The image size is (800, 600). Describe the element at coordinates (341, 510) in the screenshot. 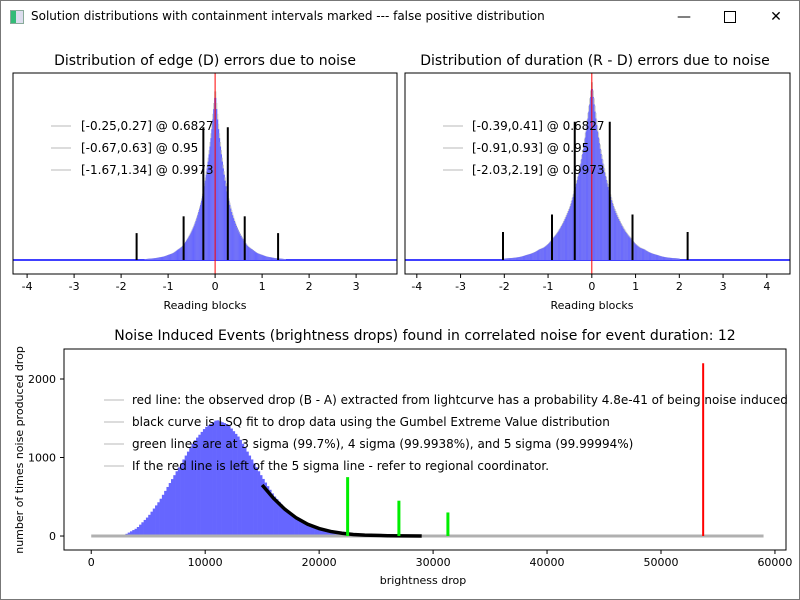

I see `gumbel-fit-curve` at that location.